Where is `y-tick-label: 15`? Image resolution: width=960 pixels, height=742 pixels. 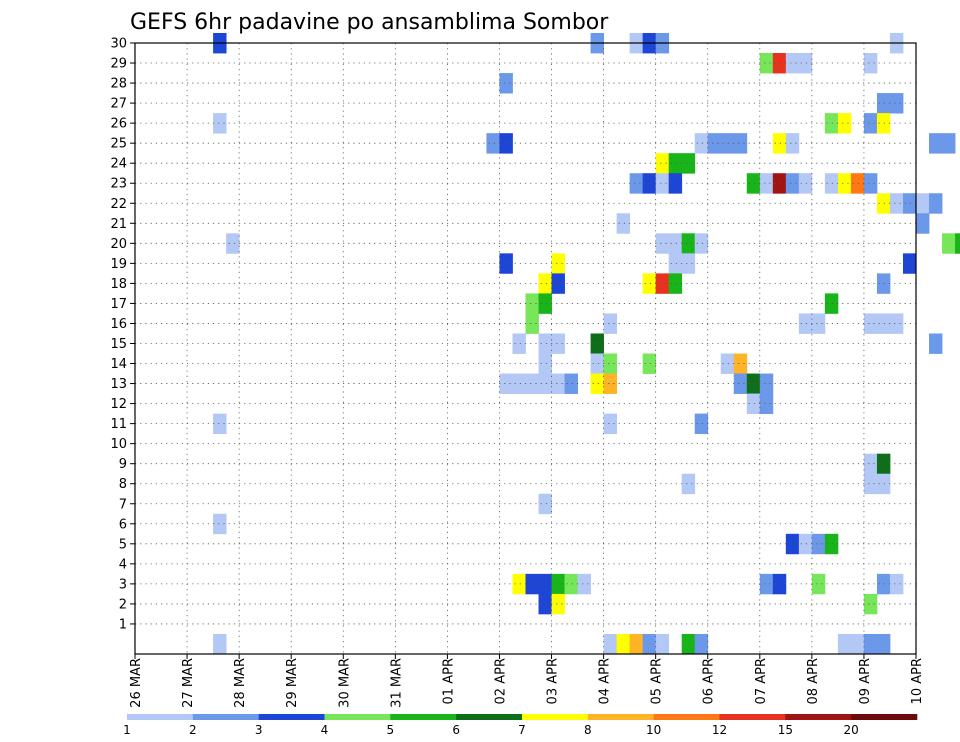 y-tick-label: 15 is located at coordinates (118, 344).